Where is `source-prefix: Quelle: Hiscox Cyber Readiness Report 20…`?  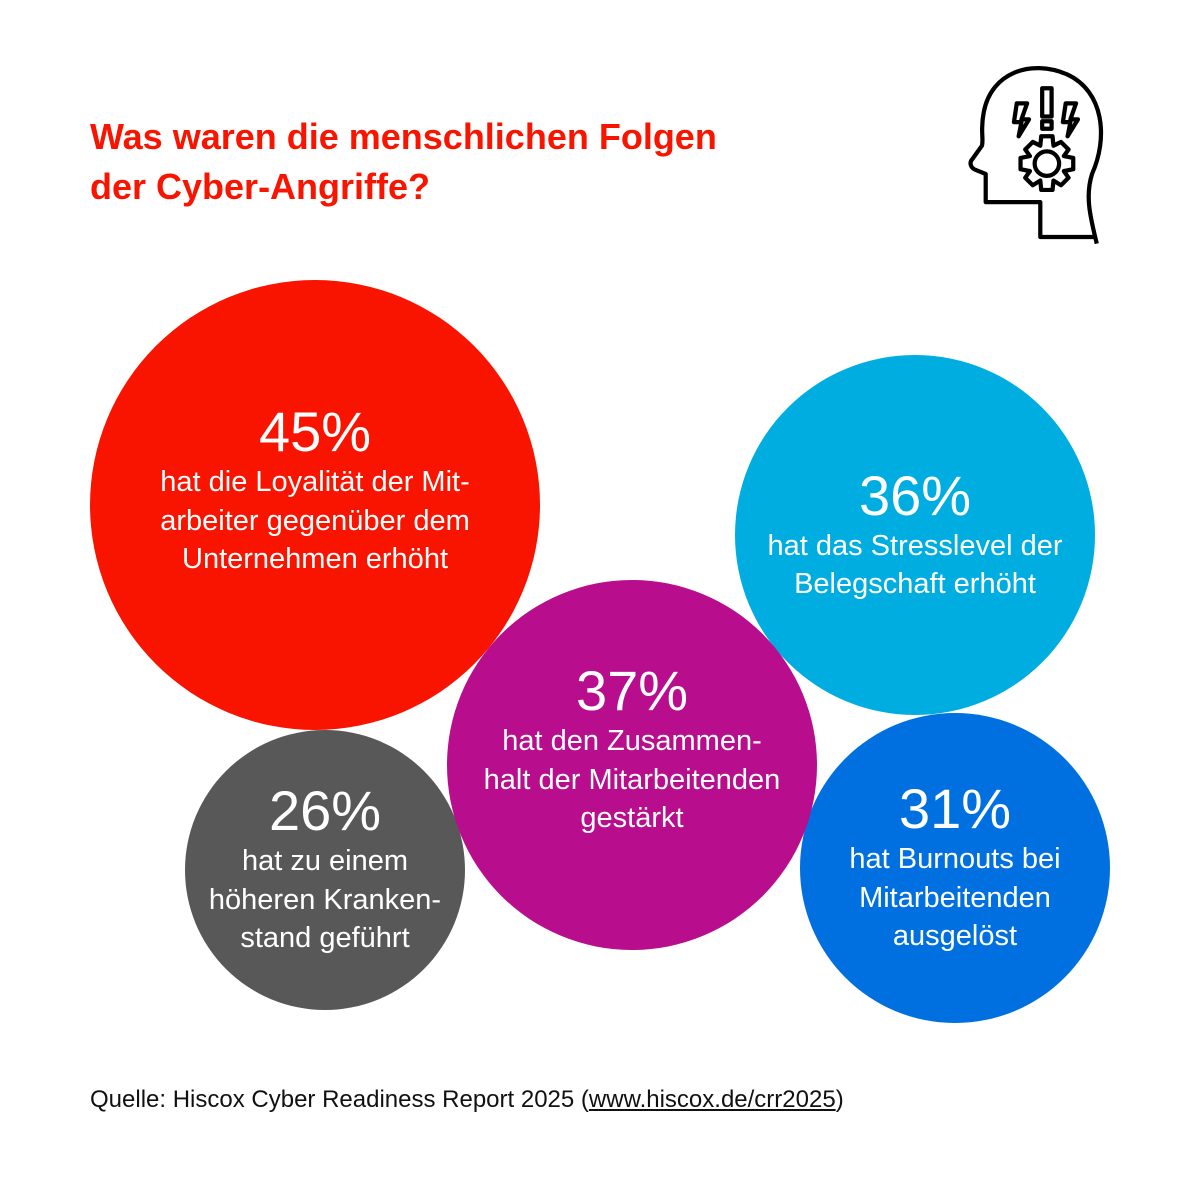
source-prefix: Quelle: Hiscox Cyber Readiness Report 20… is located at coordinates (339, 1099).